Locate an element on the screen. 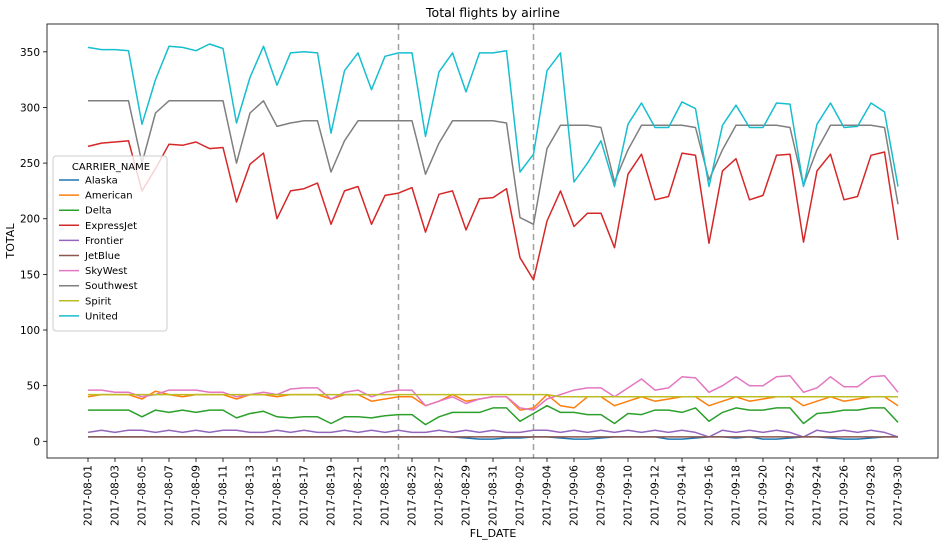 Image resolution: width=950 pixels, height=545 pixels. x-tick-label: 2017-09-28 is located at coordinates (872, 495).